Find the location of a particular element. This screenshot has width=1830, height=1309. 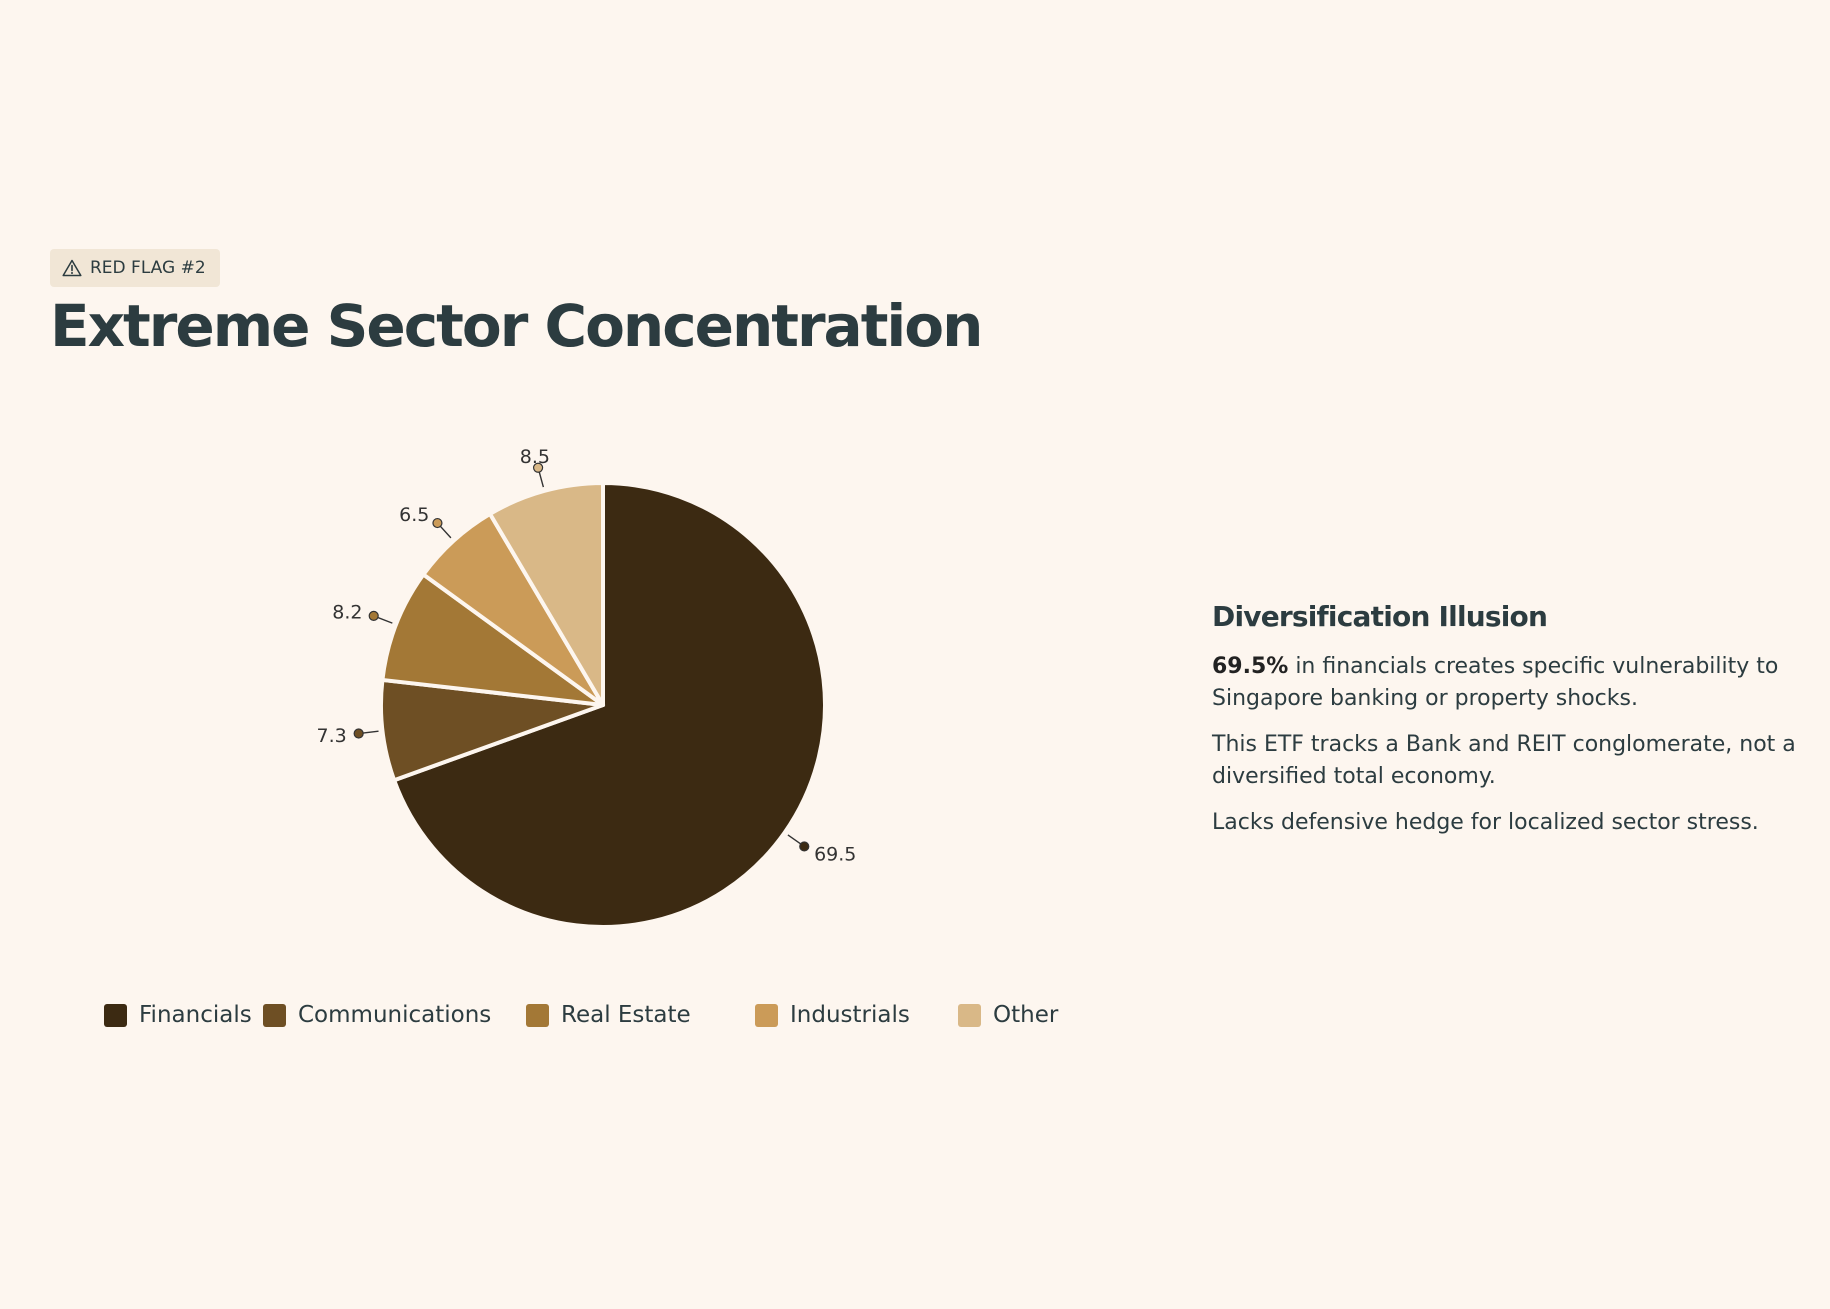

legend-swatch-industrials is located at coordinates (766, 1015).